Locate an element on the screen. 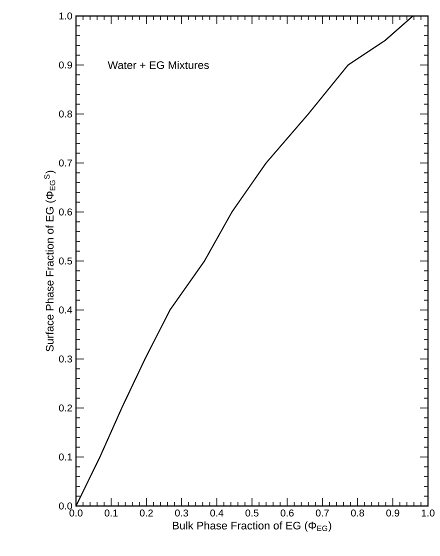 This screenshot has height=556, width=440. y-tick-label: 0.3 is located at coordinates (65, 359).